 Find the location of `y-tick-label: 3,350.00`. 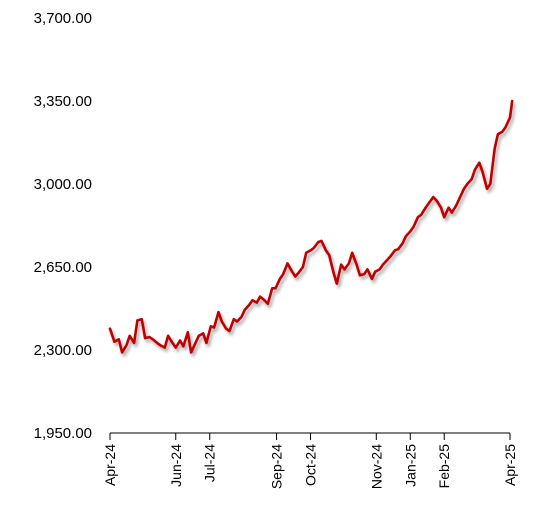

y-tick-label: 3,350.00 is located at coordinates (63, 101).